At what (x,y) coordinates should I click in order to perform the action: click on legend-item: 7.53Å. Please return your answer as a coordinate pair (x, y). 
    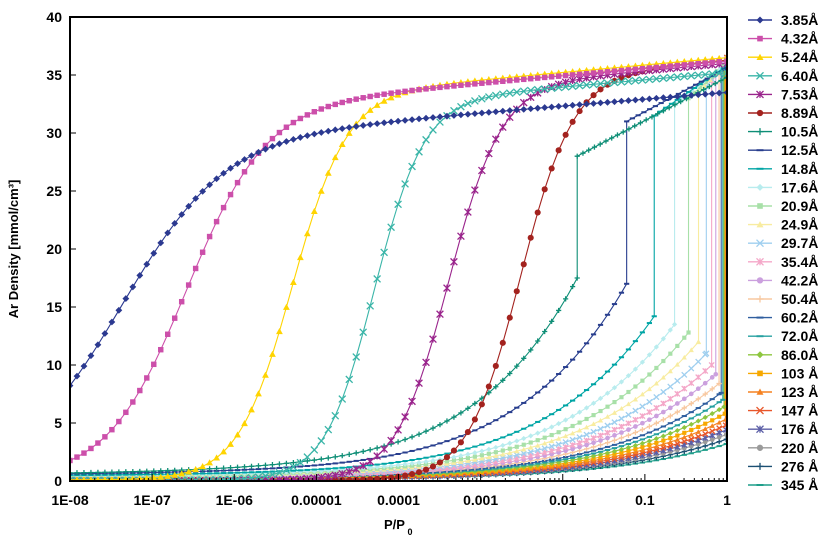
    Looking at the image, I should click on (783, 94).